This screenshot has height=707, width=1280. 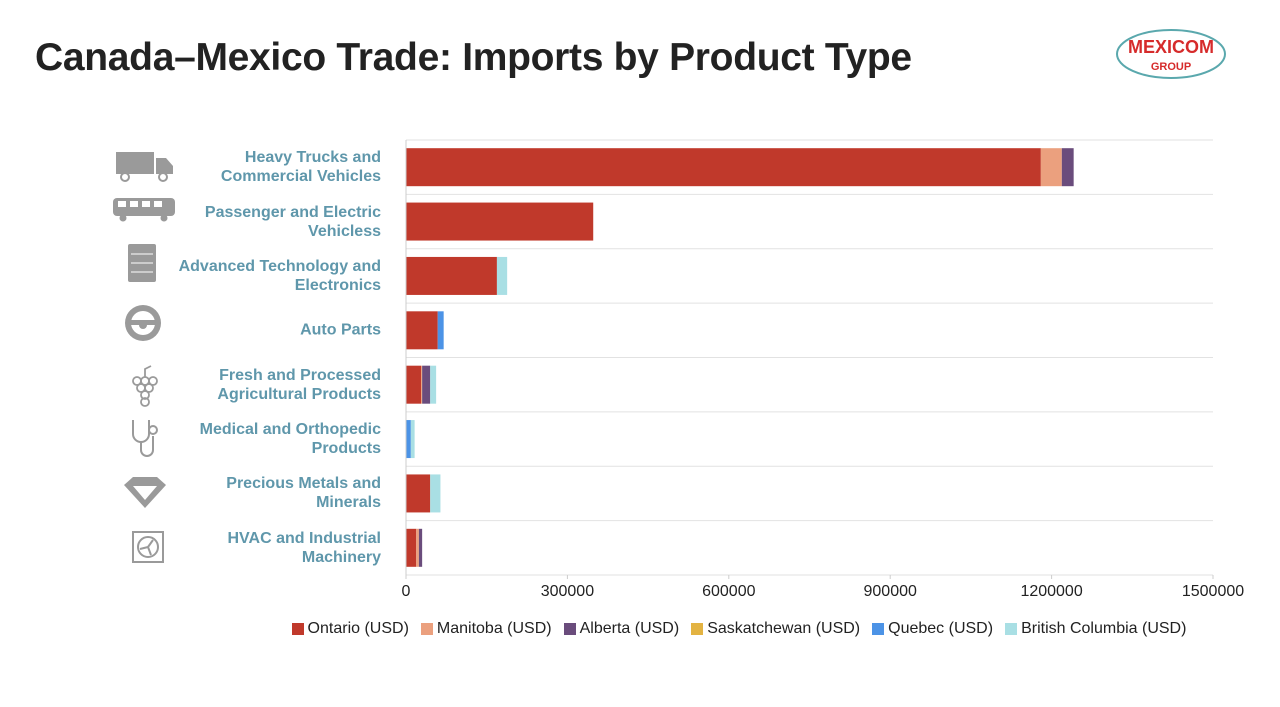 I want to click on legend-item: Alberta (USD), so click(x=621, y=629).